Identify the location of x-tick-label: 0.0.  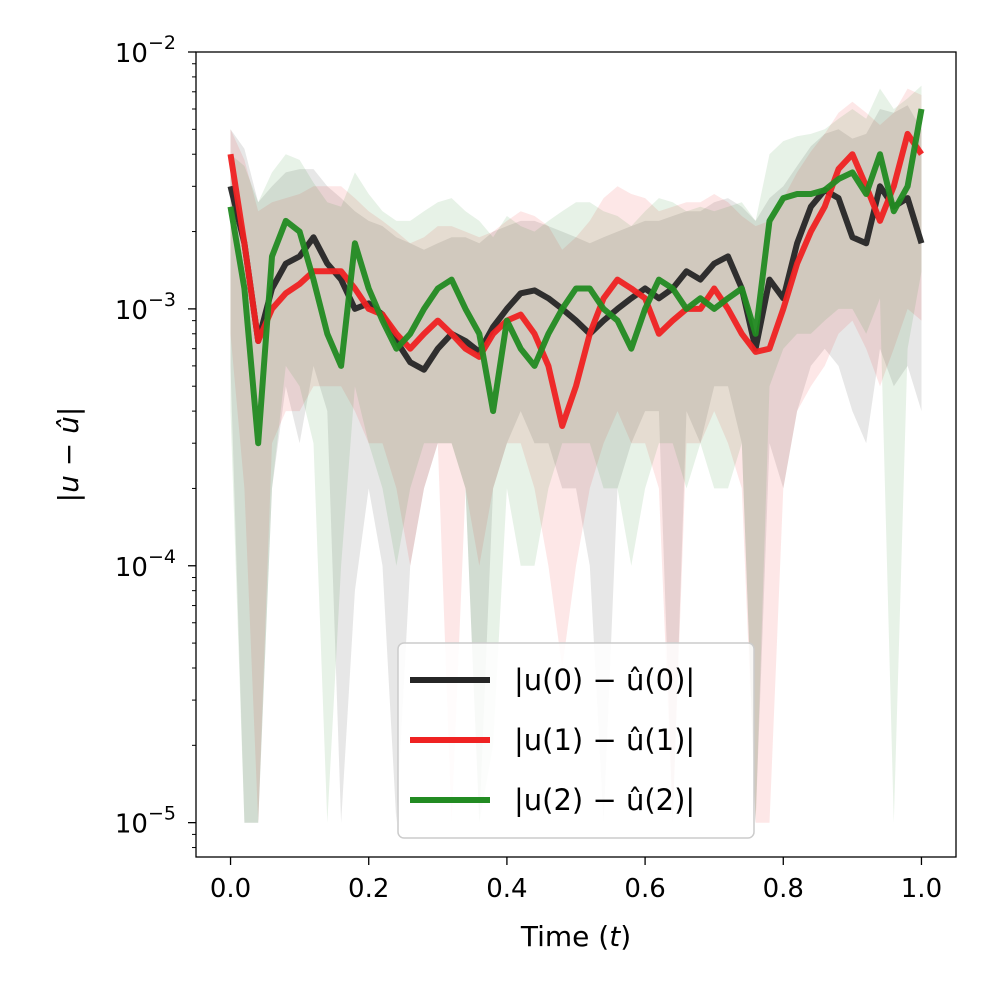
(230, 889).